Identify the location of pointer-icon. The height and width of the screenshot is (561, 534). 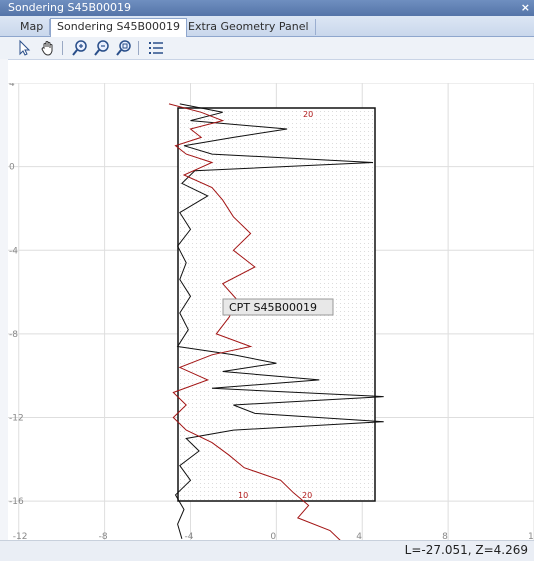
(24, 48).